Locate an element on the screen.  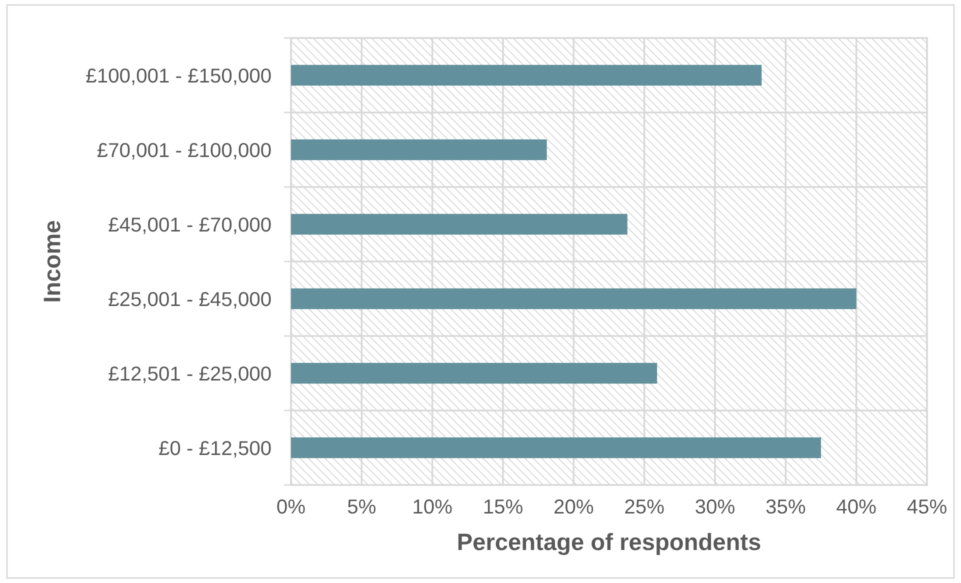
x-axis-title: Percentage of respondents is located at coordinates (609, 544).